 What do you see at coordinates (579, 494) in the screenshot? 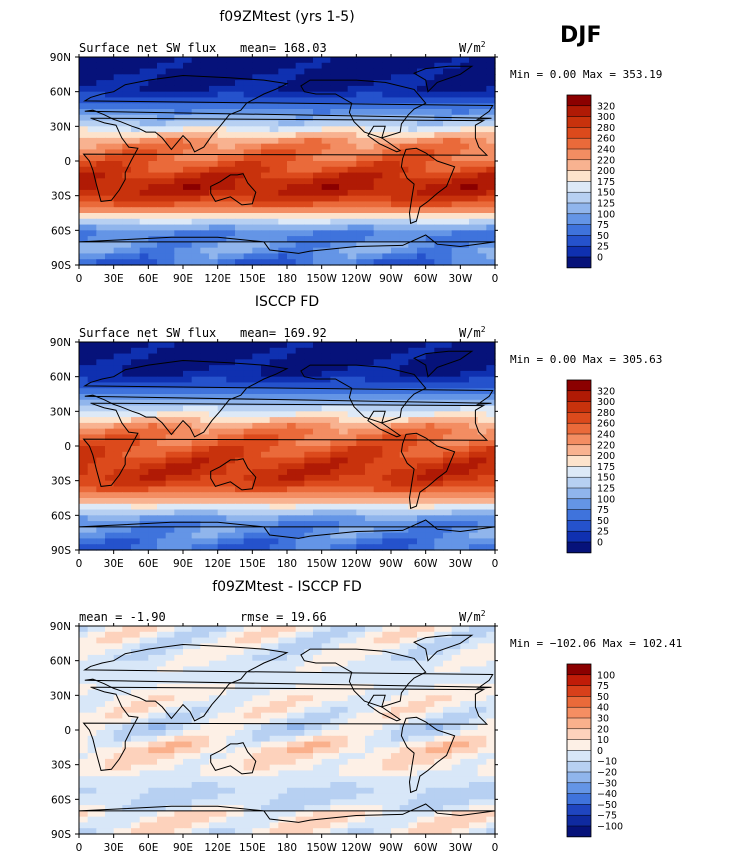
I see `colorbar-swatch` at bounding box center [579, 494].